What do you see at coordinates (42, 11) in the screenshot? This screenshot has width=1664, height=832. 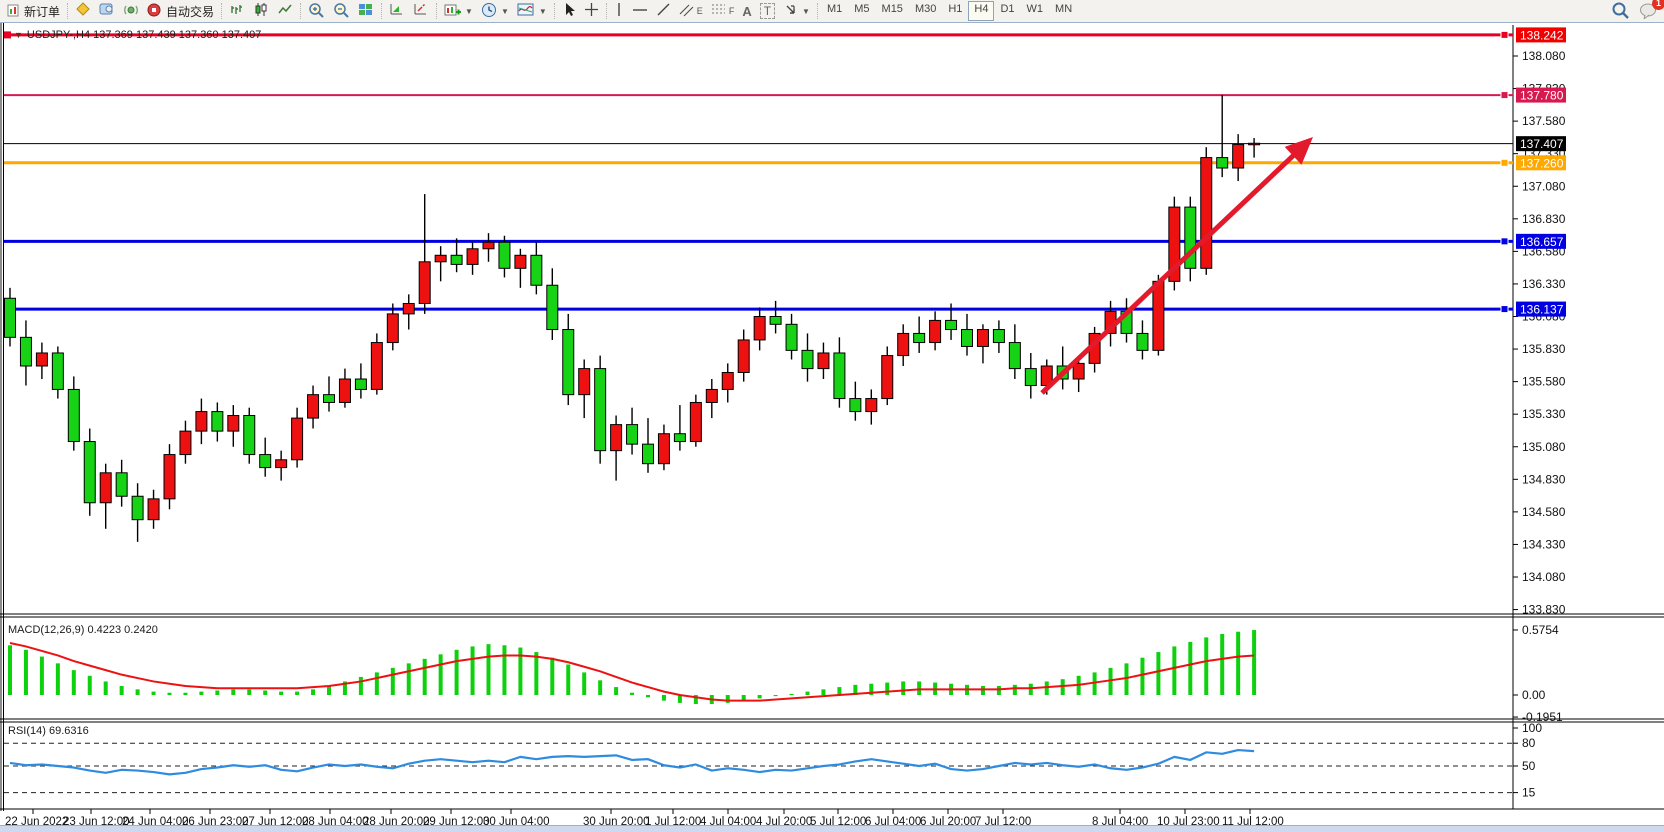 I see `new-order-label: 新订单` at bounding box center [42, 11].